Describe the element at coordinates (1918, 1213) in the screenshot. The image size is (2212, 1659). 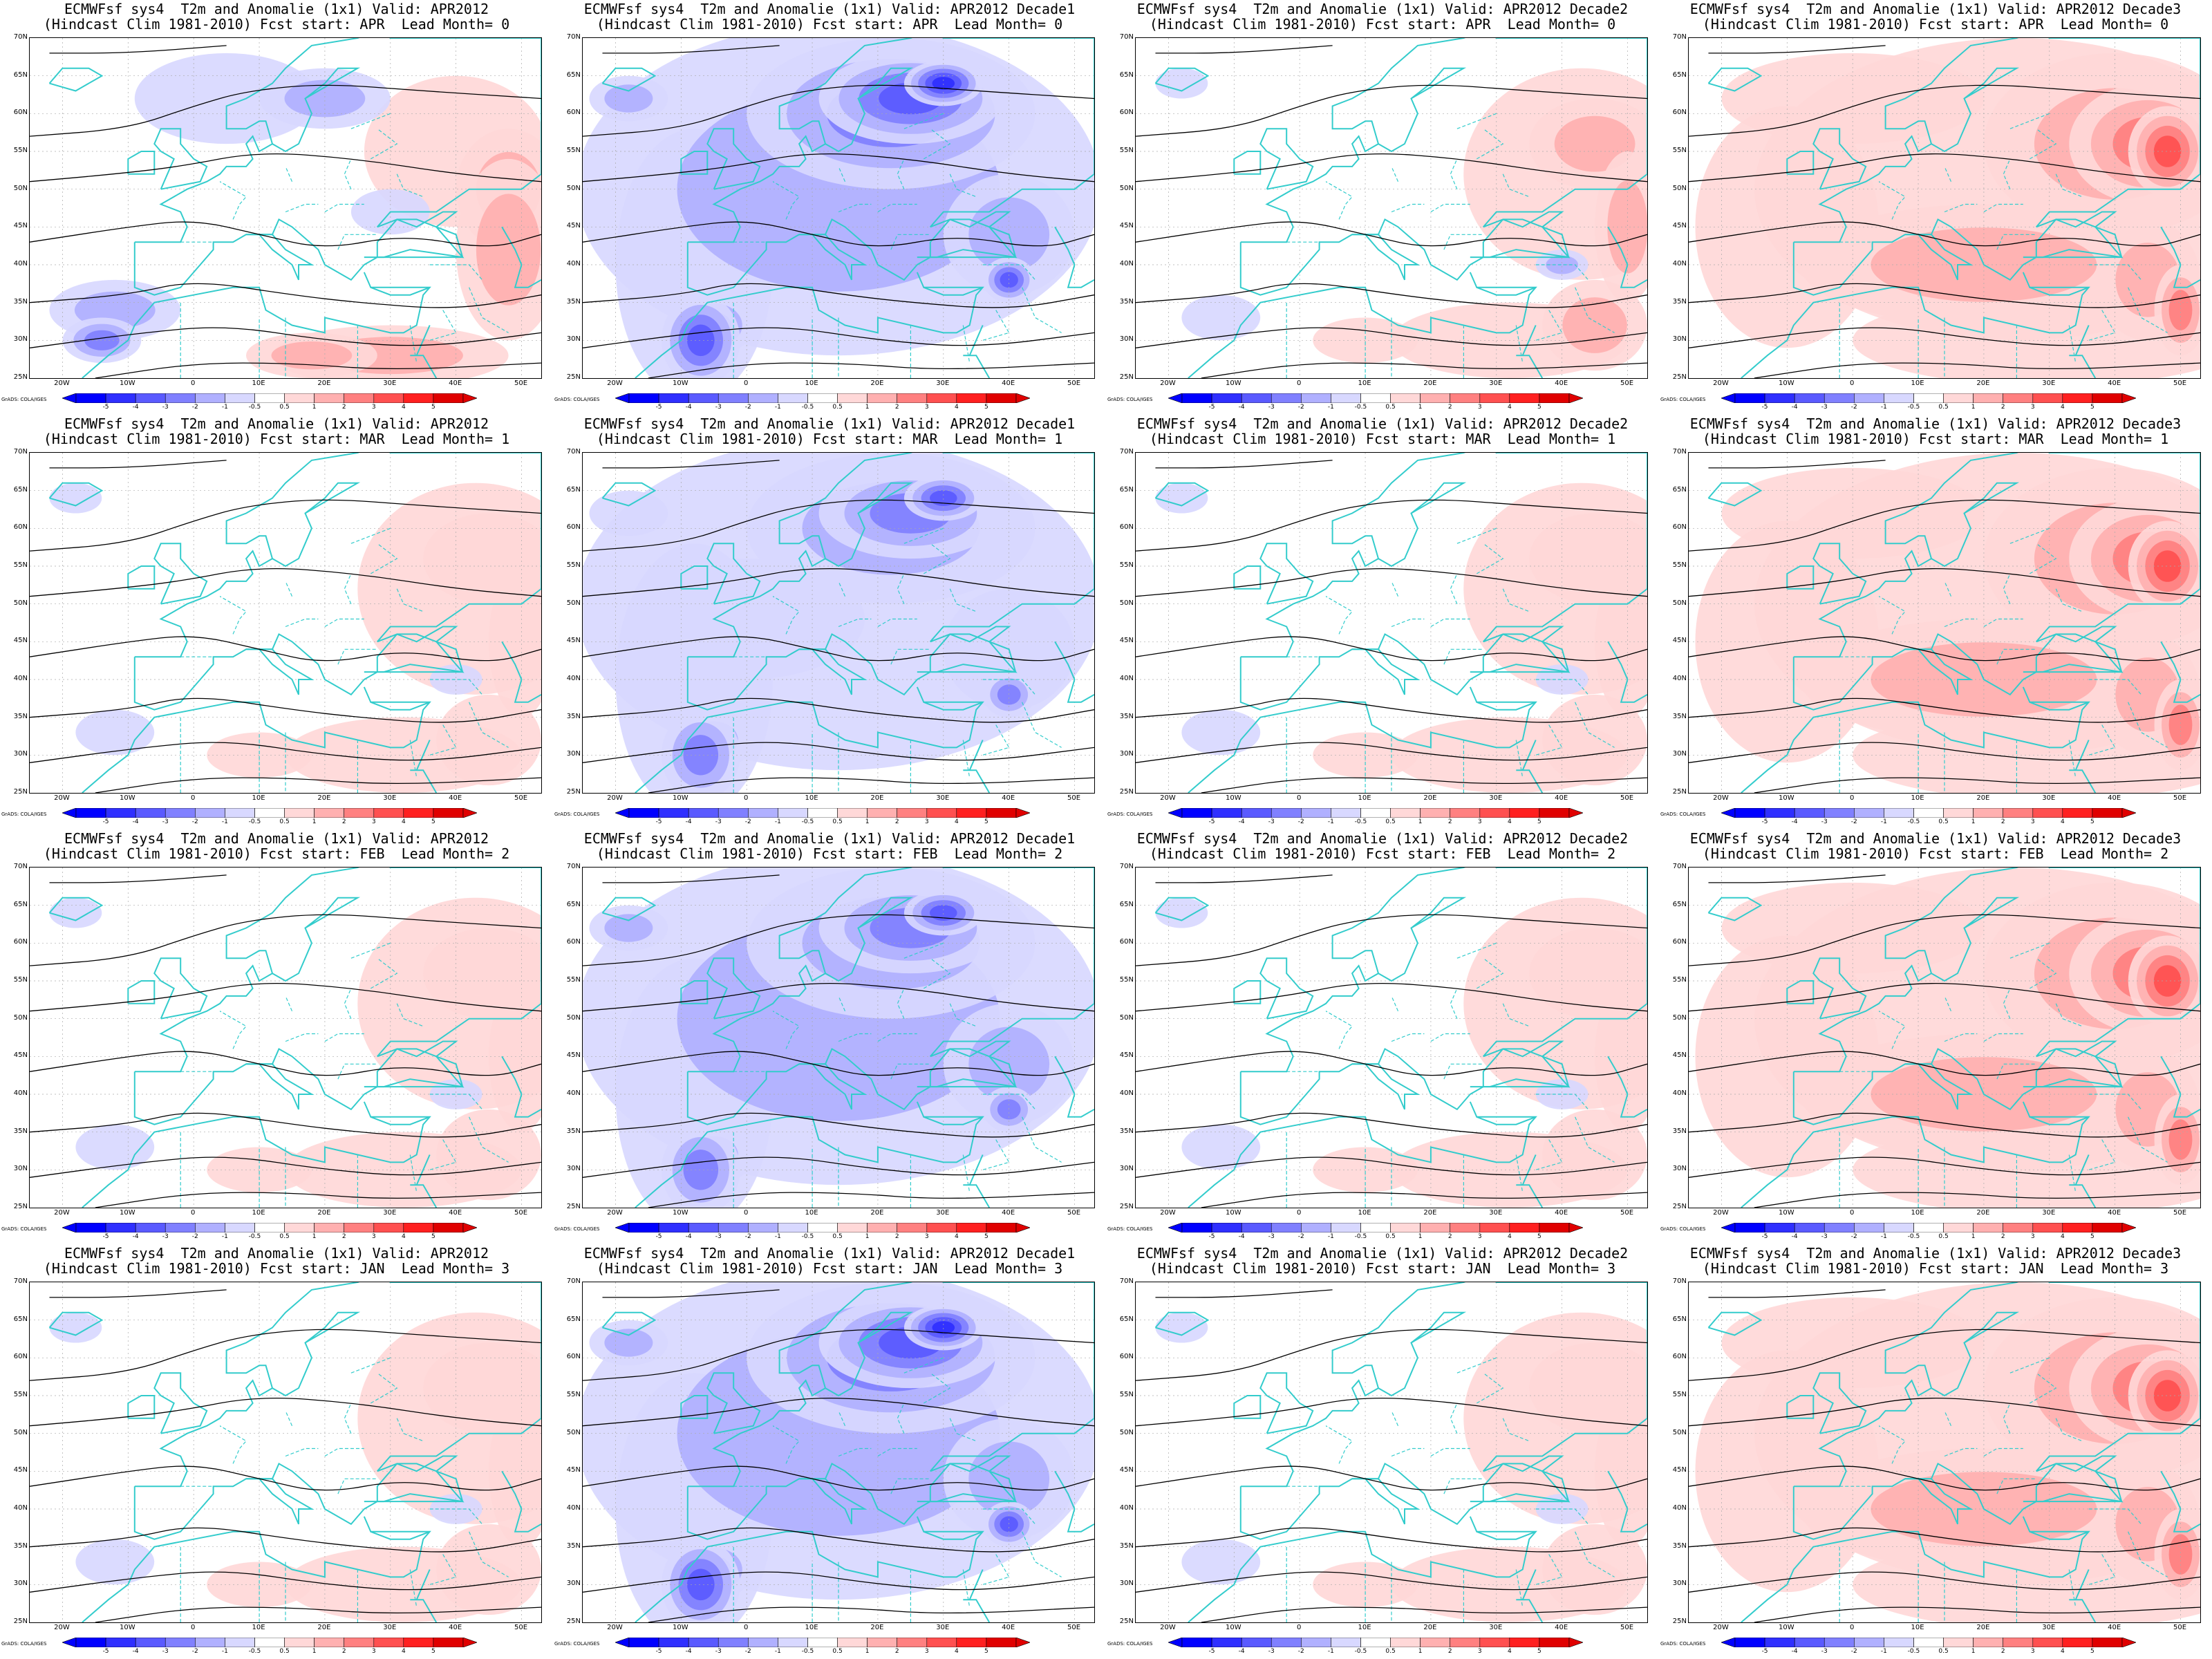
I see `lon-tick-label: 10E` at that location.